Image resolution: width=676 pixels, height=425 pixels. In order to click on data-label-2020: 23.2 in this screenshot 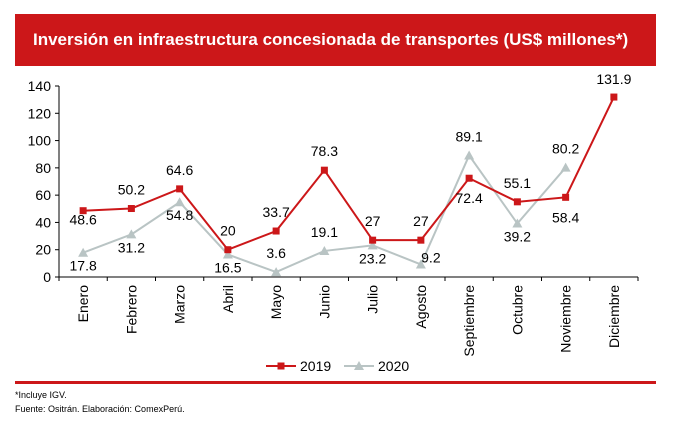, I will do `click(372, 258)`.